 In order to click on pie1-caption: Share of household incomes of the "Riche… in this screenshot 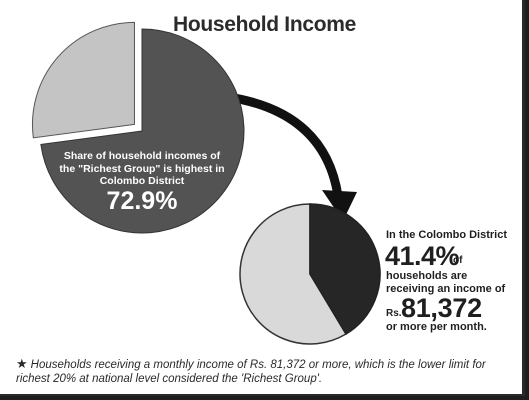, I will do `click(142, 168)`.